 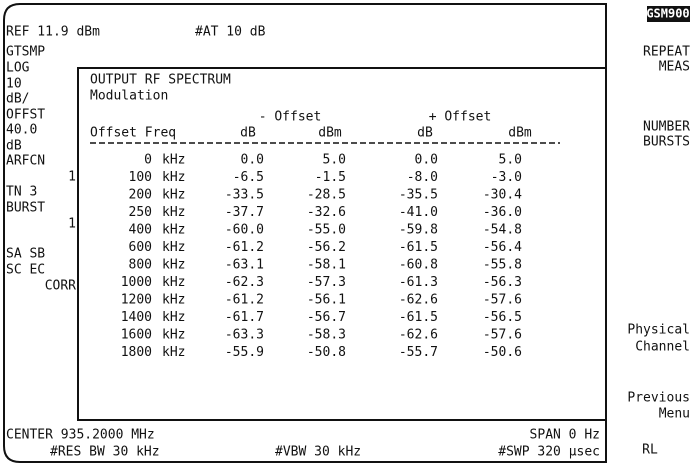 What do you see at coordinates (418, 265) in the screenshot?
I see `table-cell: -60.8` at bounding box center [418, 265].